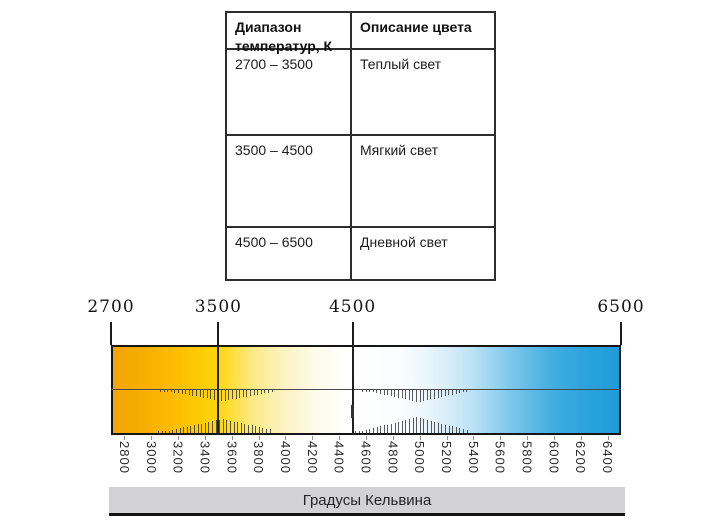 Image resolution: width=724 pixels, height=531 pixels. What do you see at coordinates (151, 457) in the screenshot?
I see `kelvin-tick-label: 3000` at bounding box center [151, 457].